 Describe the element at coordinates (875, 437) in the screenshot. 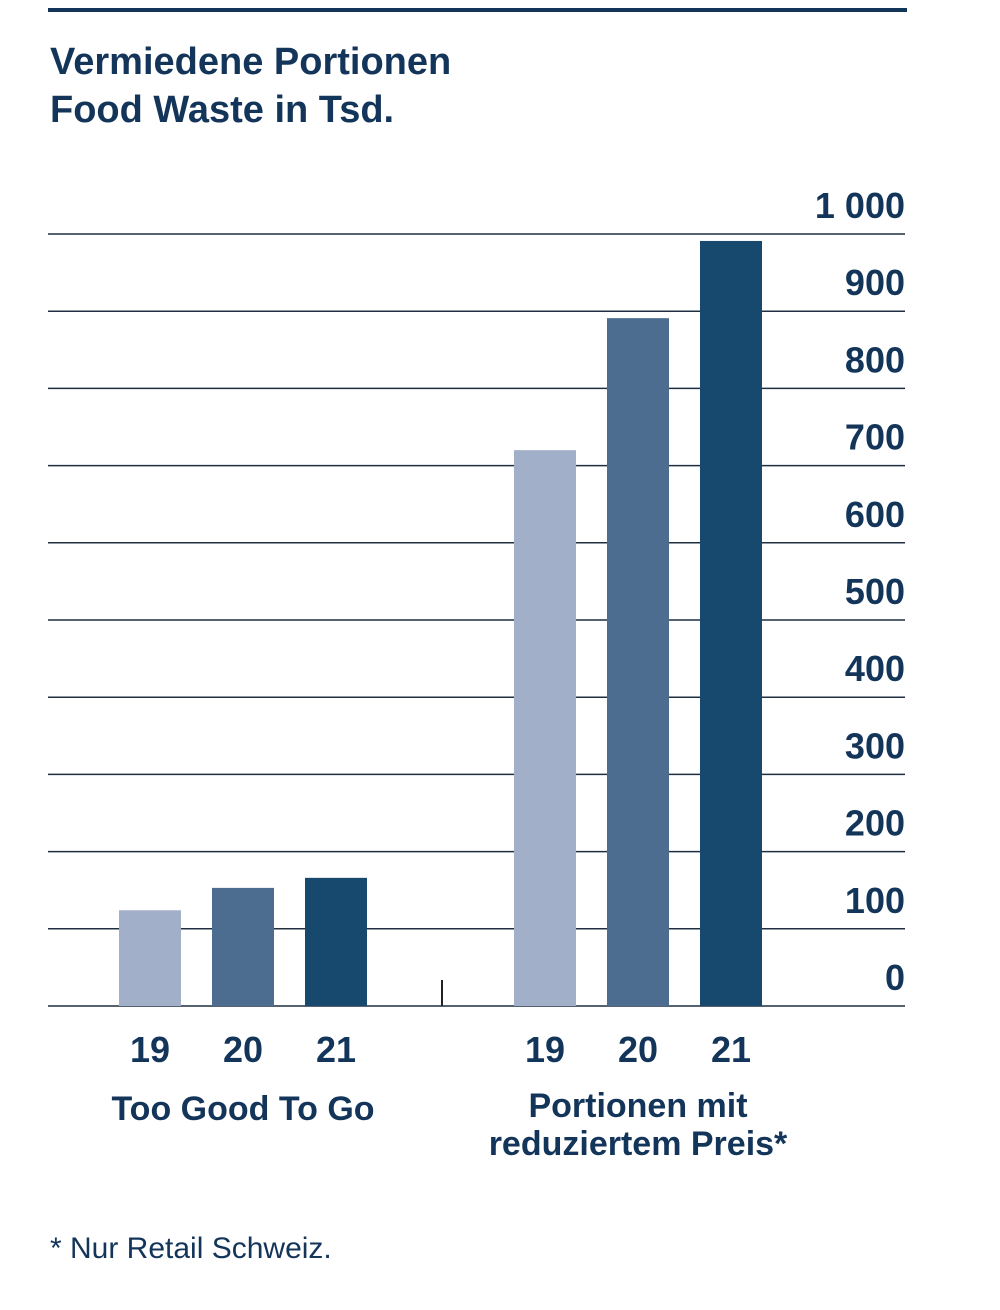

I see `y-tick-label: 700` at that location.